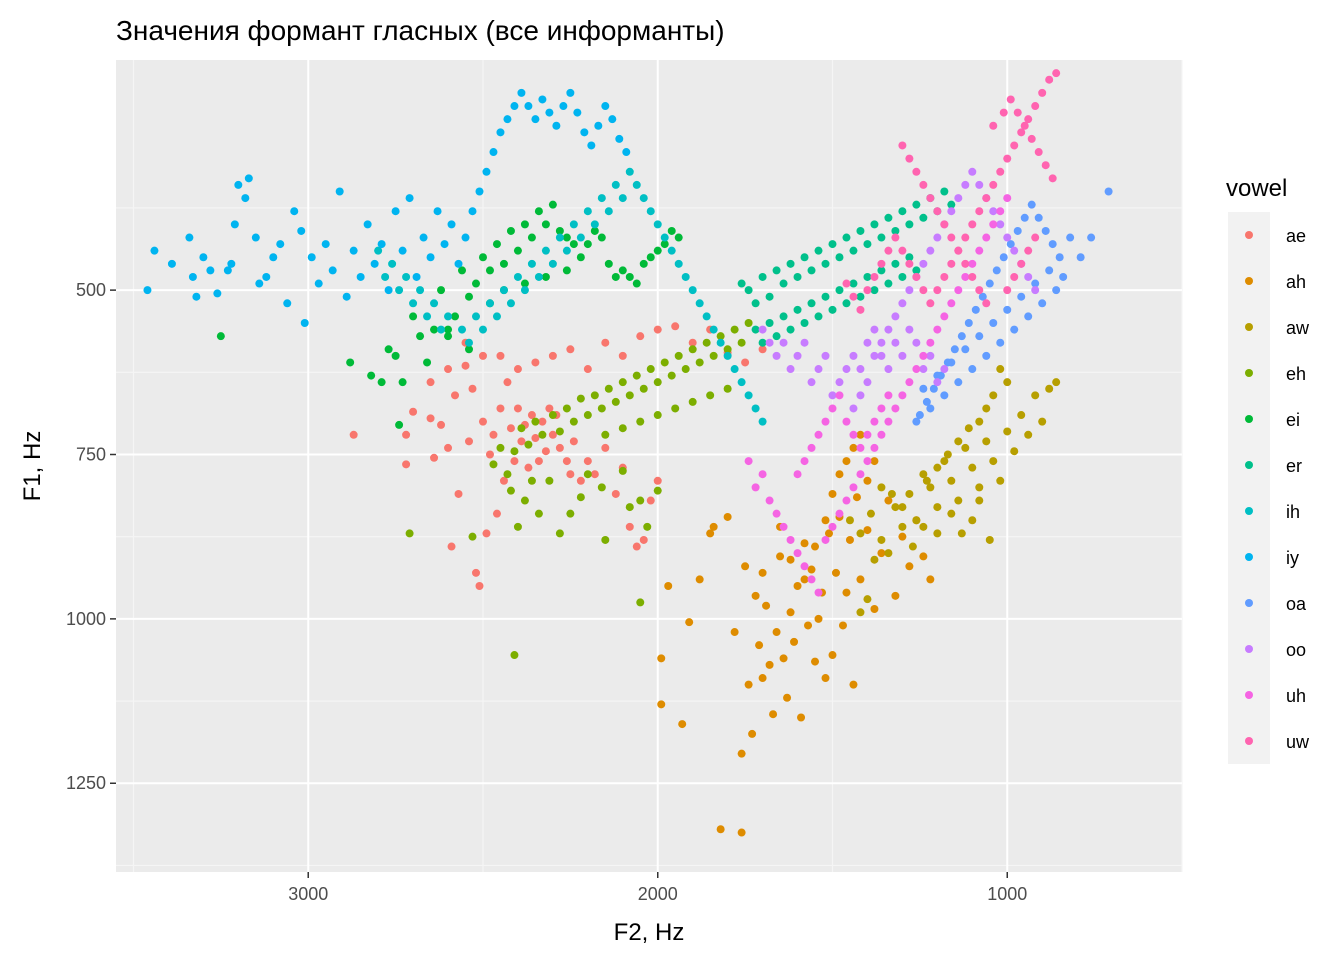 The width and height of the screenshot is (1344, 960). Describe the element at coordinates (1296, 696) in the screenshot. I see `legend-label: uh` at that location.